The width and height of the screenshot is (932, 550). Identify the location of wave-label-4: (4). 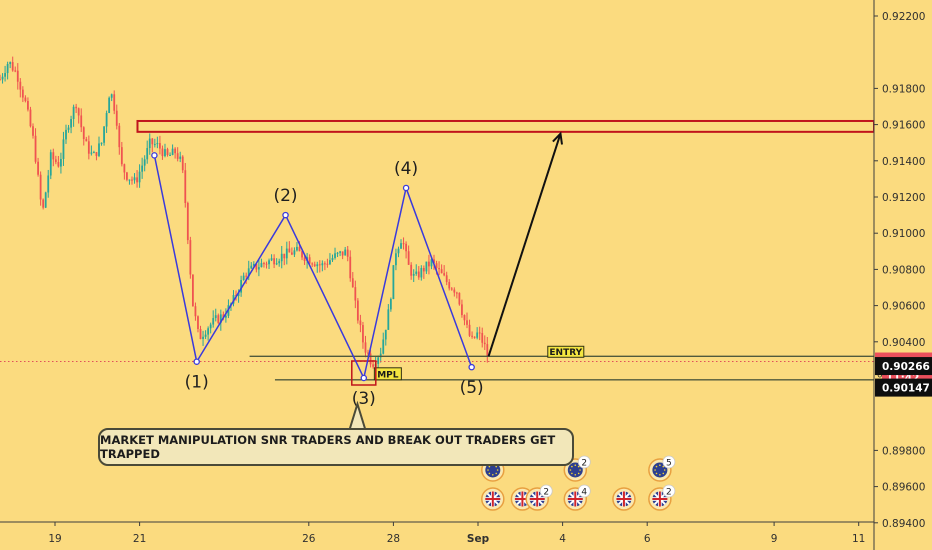
(406, 169).